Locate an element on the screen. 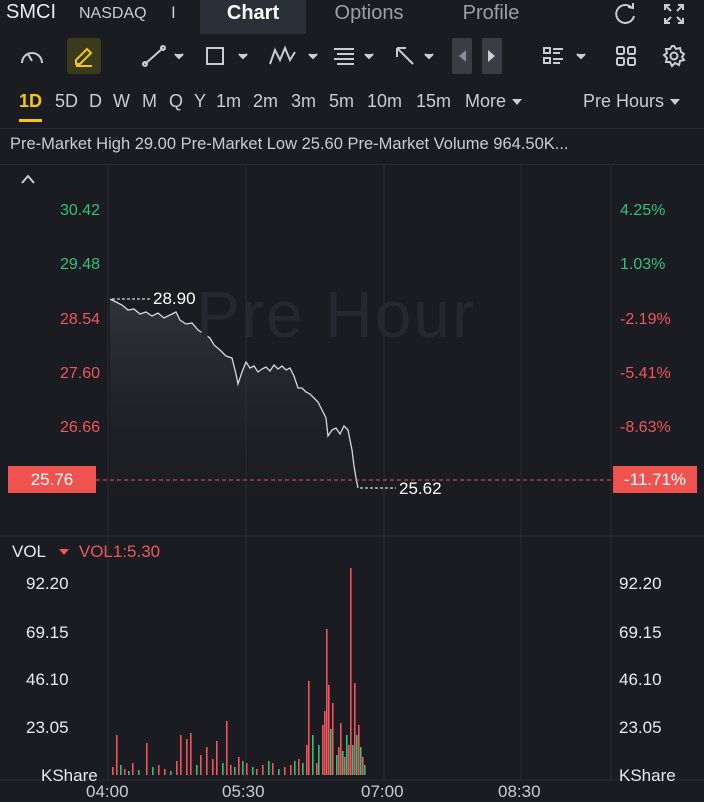 The image size is (704, 802). tab-chart: Chart is located at coordinates (253, 17).